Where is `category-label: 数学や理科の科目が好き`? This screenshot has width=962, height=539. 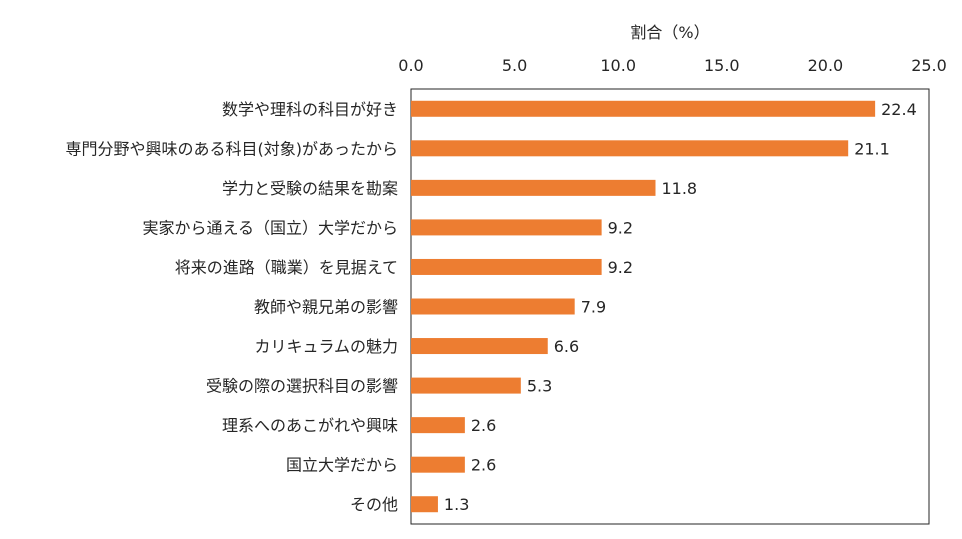
category-label: 数学や理科の科目が好き is located at coordinates (310, 109).